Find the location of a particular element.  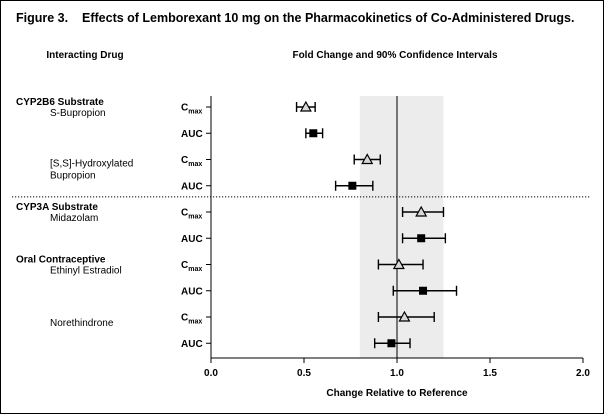

drug-label: [S,S]-Hydroxylated is located at coordinates (91, 164).